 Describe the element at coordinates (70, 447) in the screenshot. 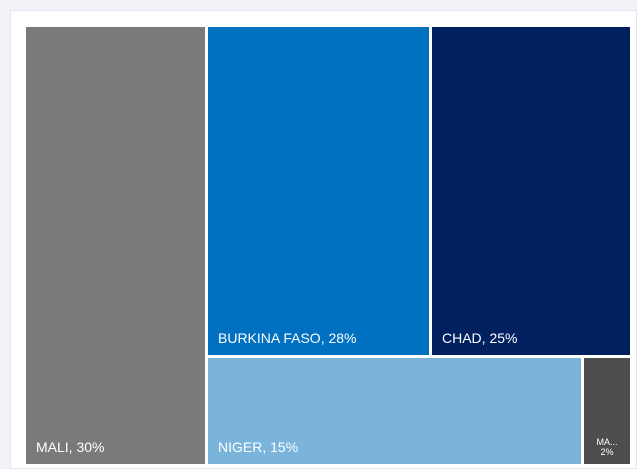

I see `tile-label-mali: MALI, 30%` at that location.